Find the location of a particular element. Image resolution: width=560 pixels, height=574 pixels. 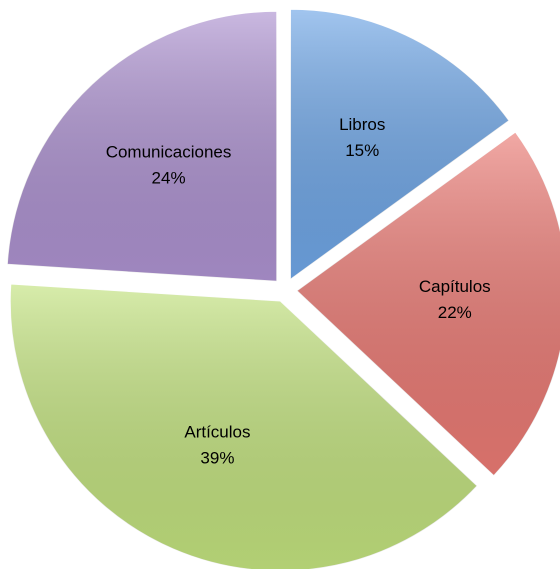

slice-label: Comunicaciones is located at coordinates (169, 151).